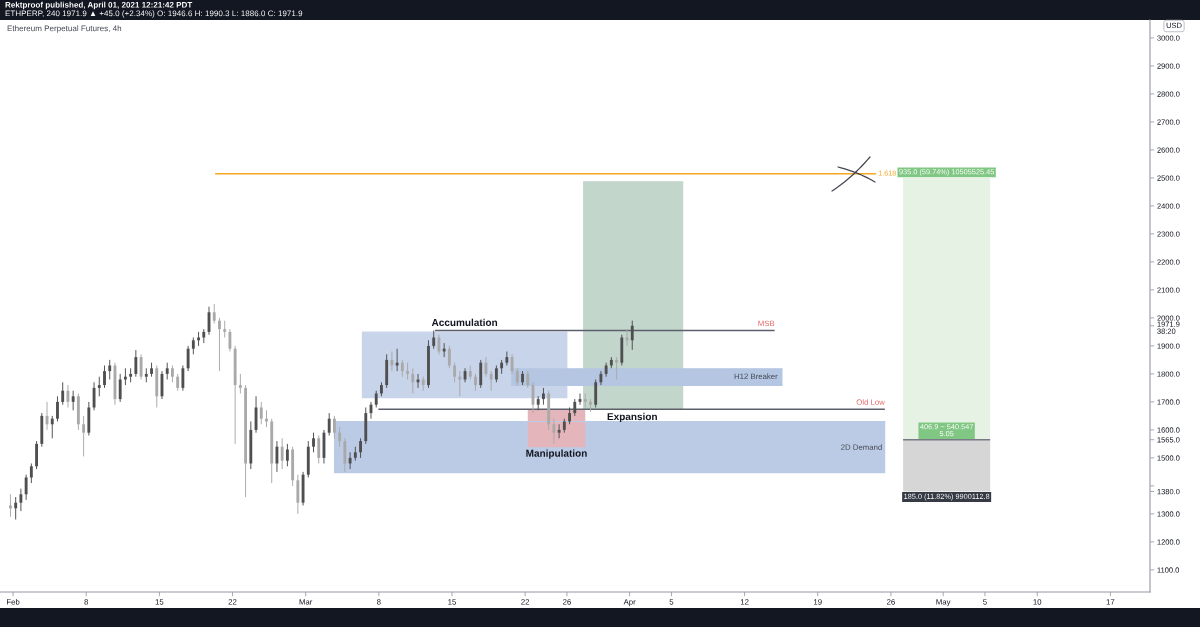  I want to click on annotation: Expansion, so click(632, 417).